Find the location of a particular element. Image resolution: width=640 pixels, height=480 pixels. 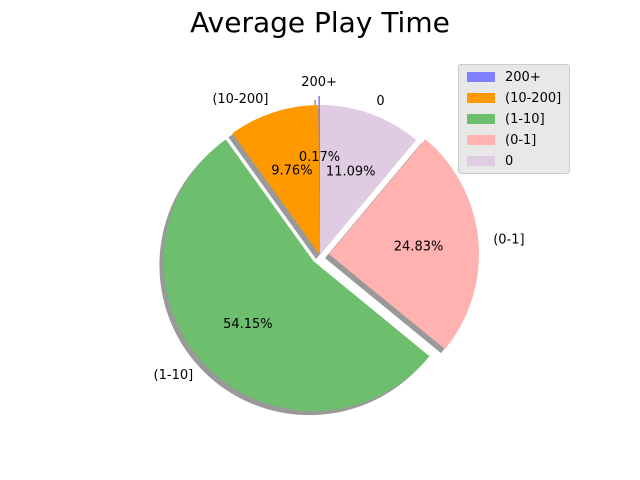

slice-percent-label: 9.76% is located at coordinates (291, 170).